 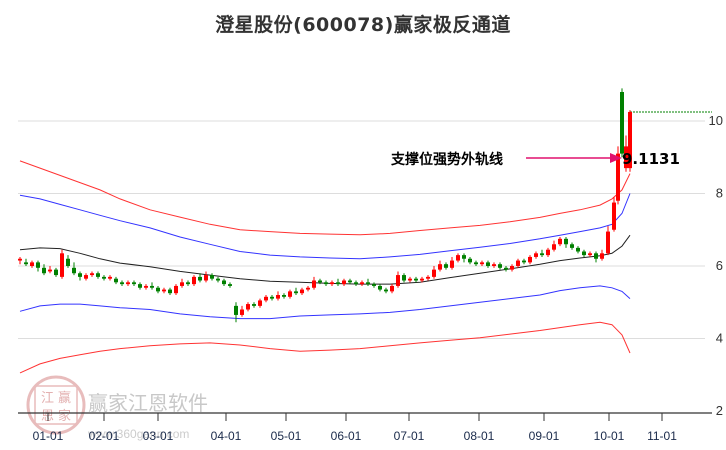 What do you see at coordinates (56, 405) in the screenshot?
I see `watermark-seal-icon: 江 赢 恩 家` at bounding box center [56, 405].